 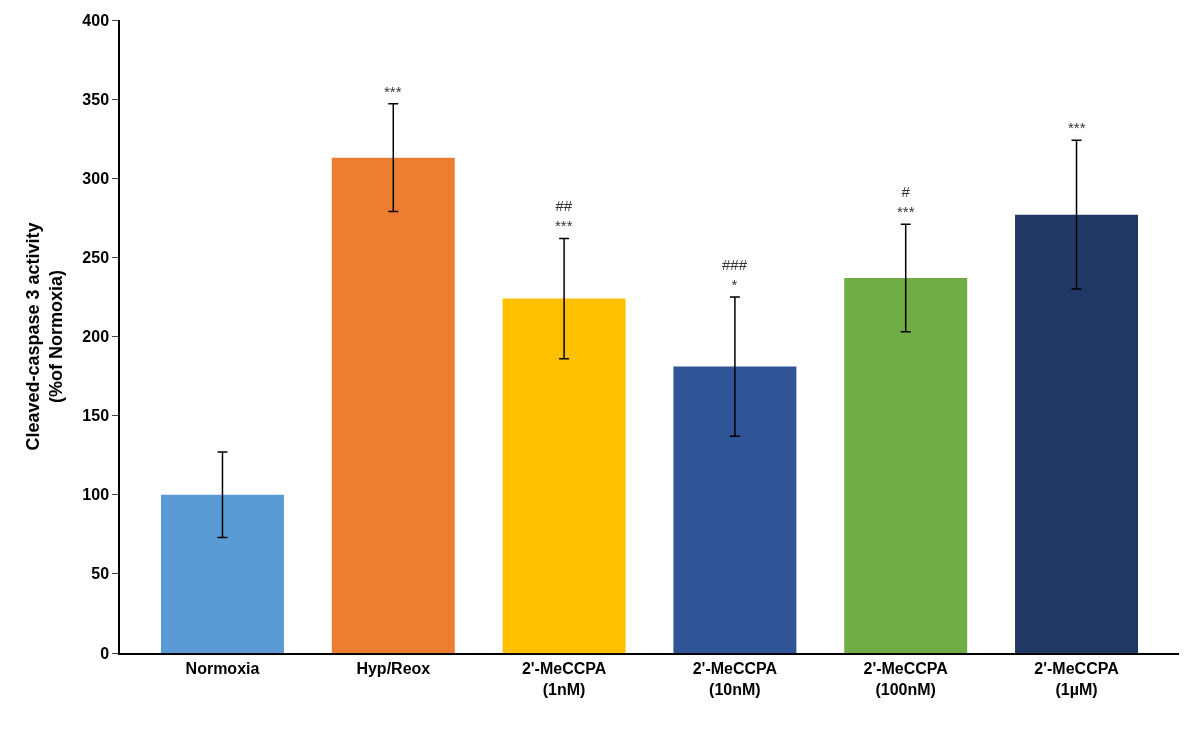 What do you see at coordinates (393, 668) in the screenshot?
I see `x-tick-label: Hyp/Reox` at bounding box center [393, 668].